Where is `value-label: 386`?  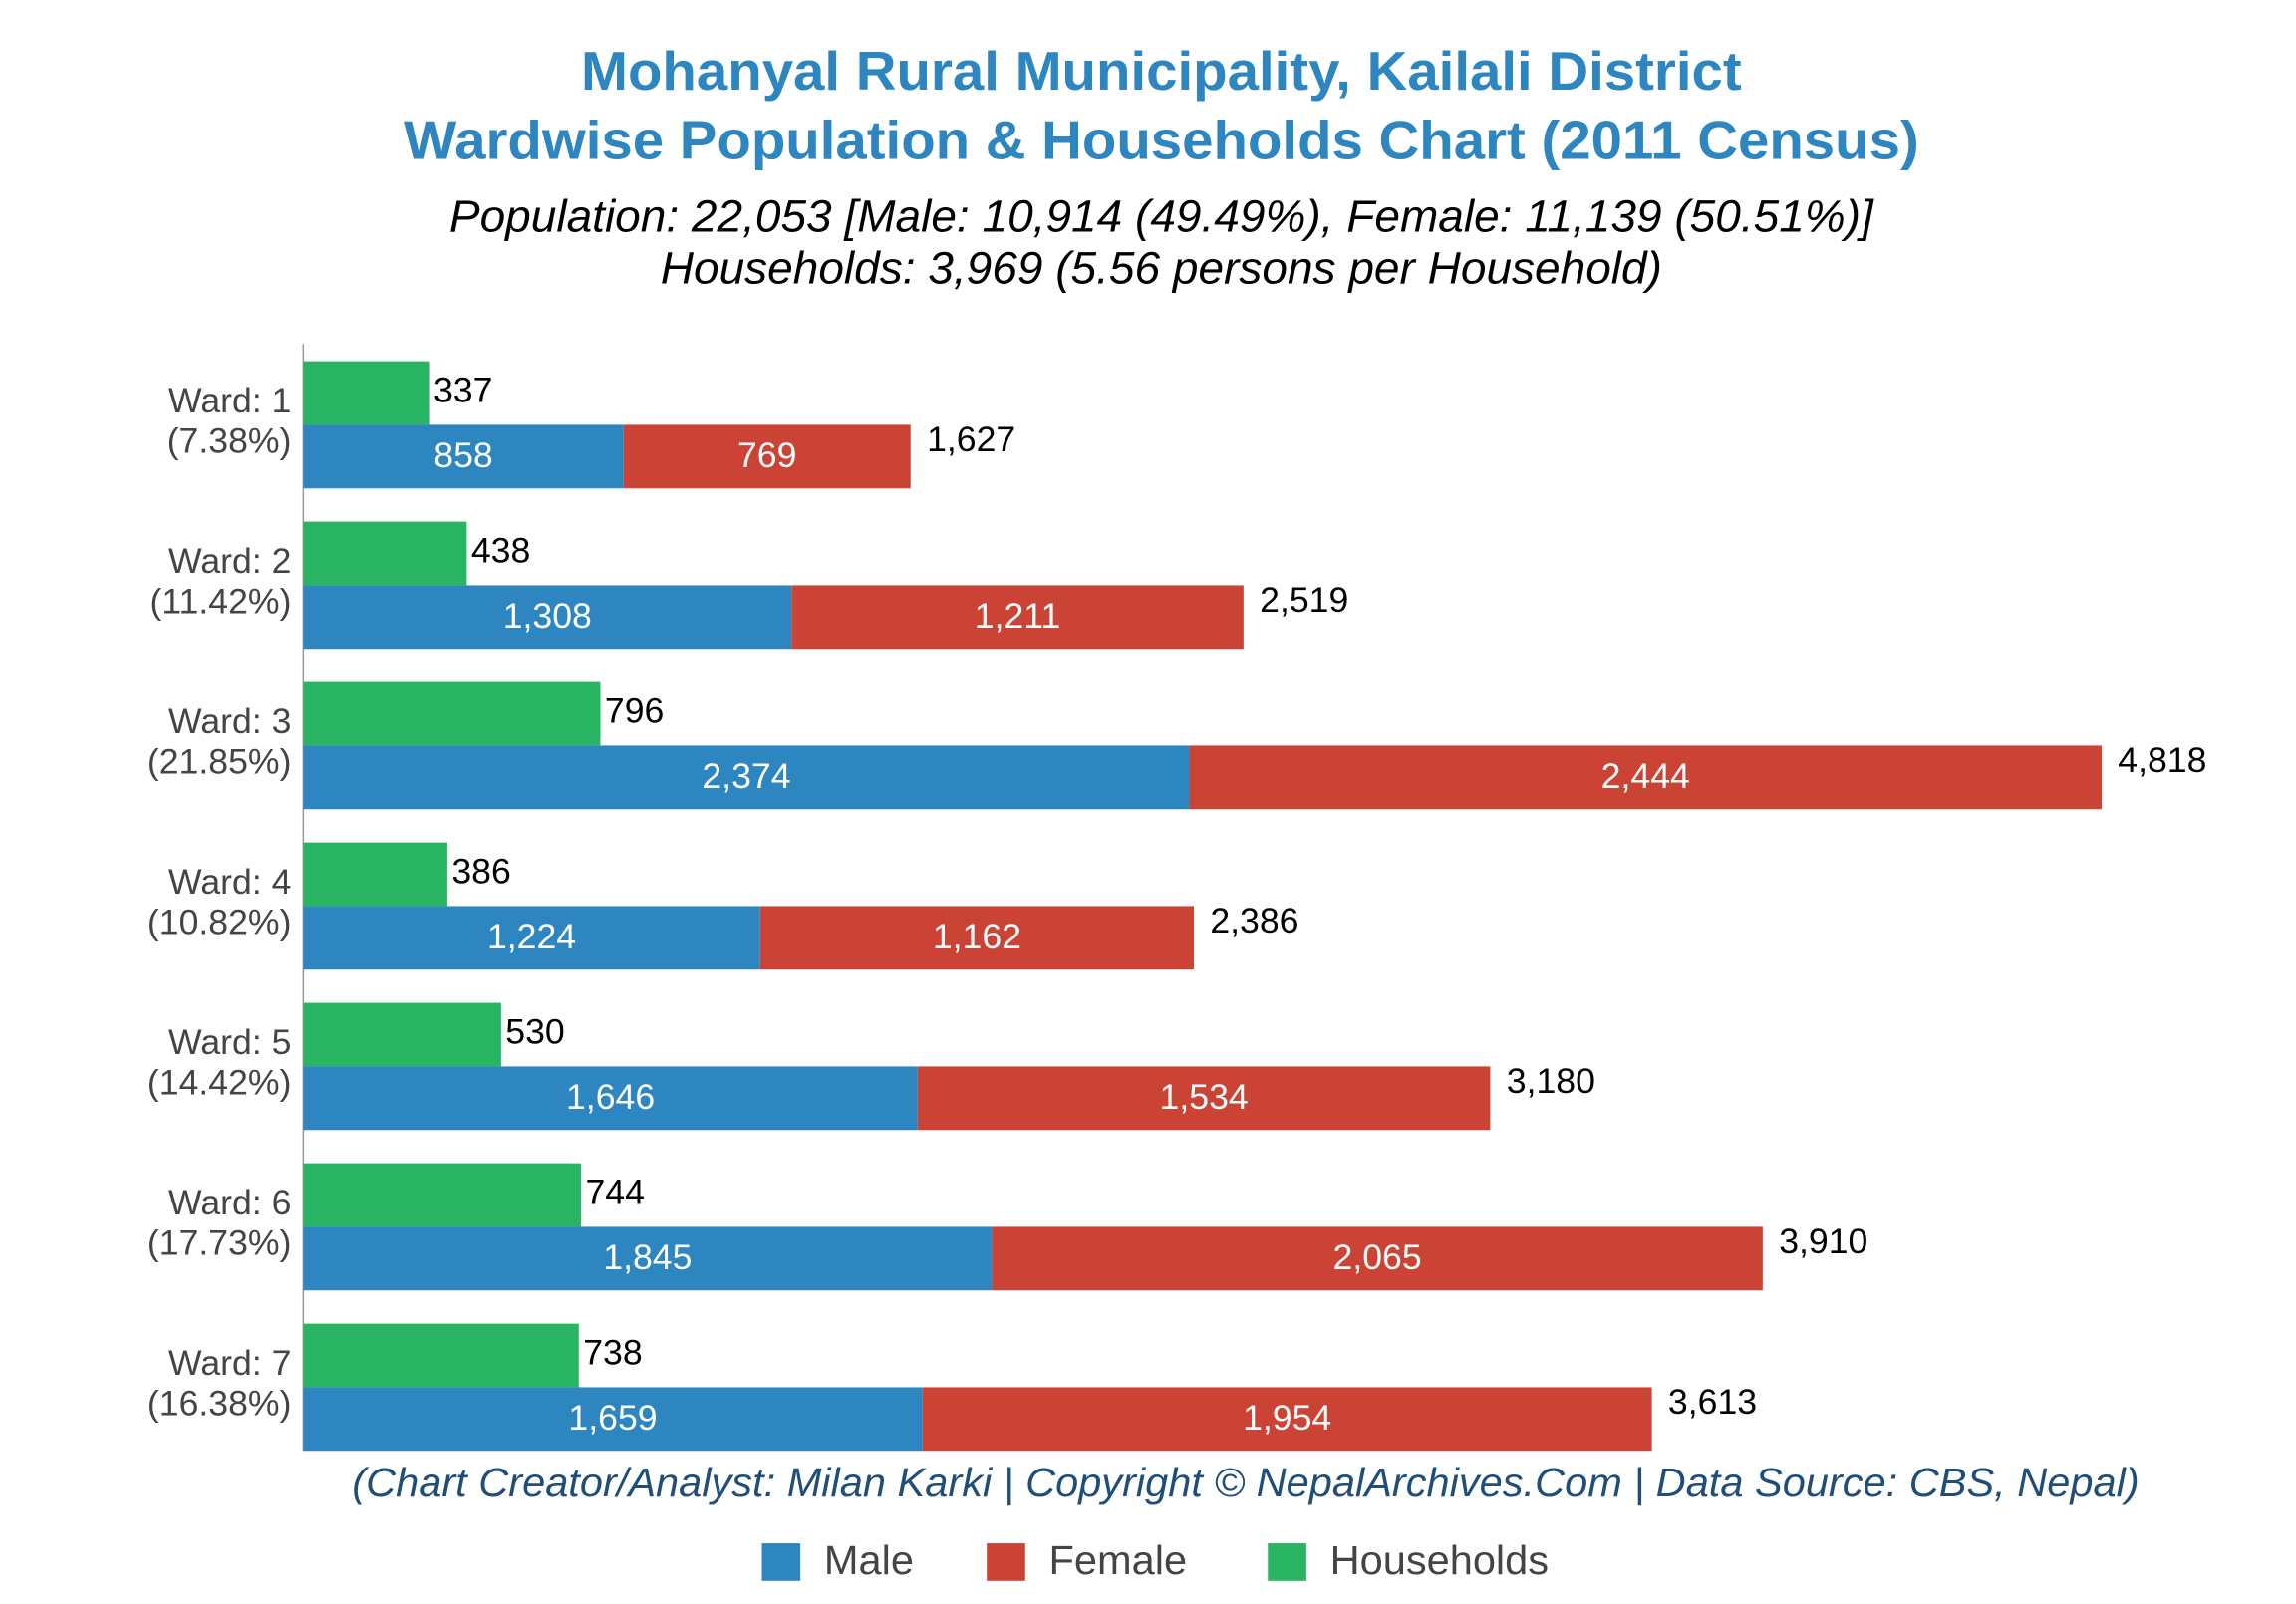
value-label: 386 is located at coordinates (480, 872).